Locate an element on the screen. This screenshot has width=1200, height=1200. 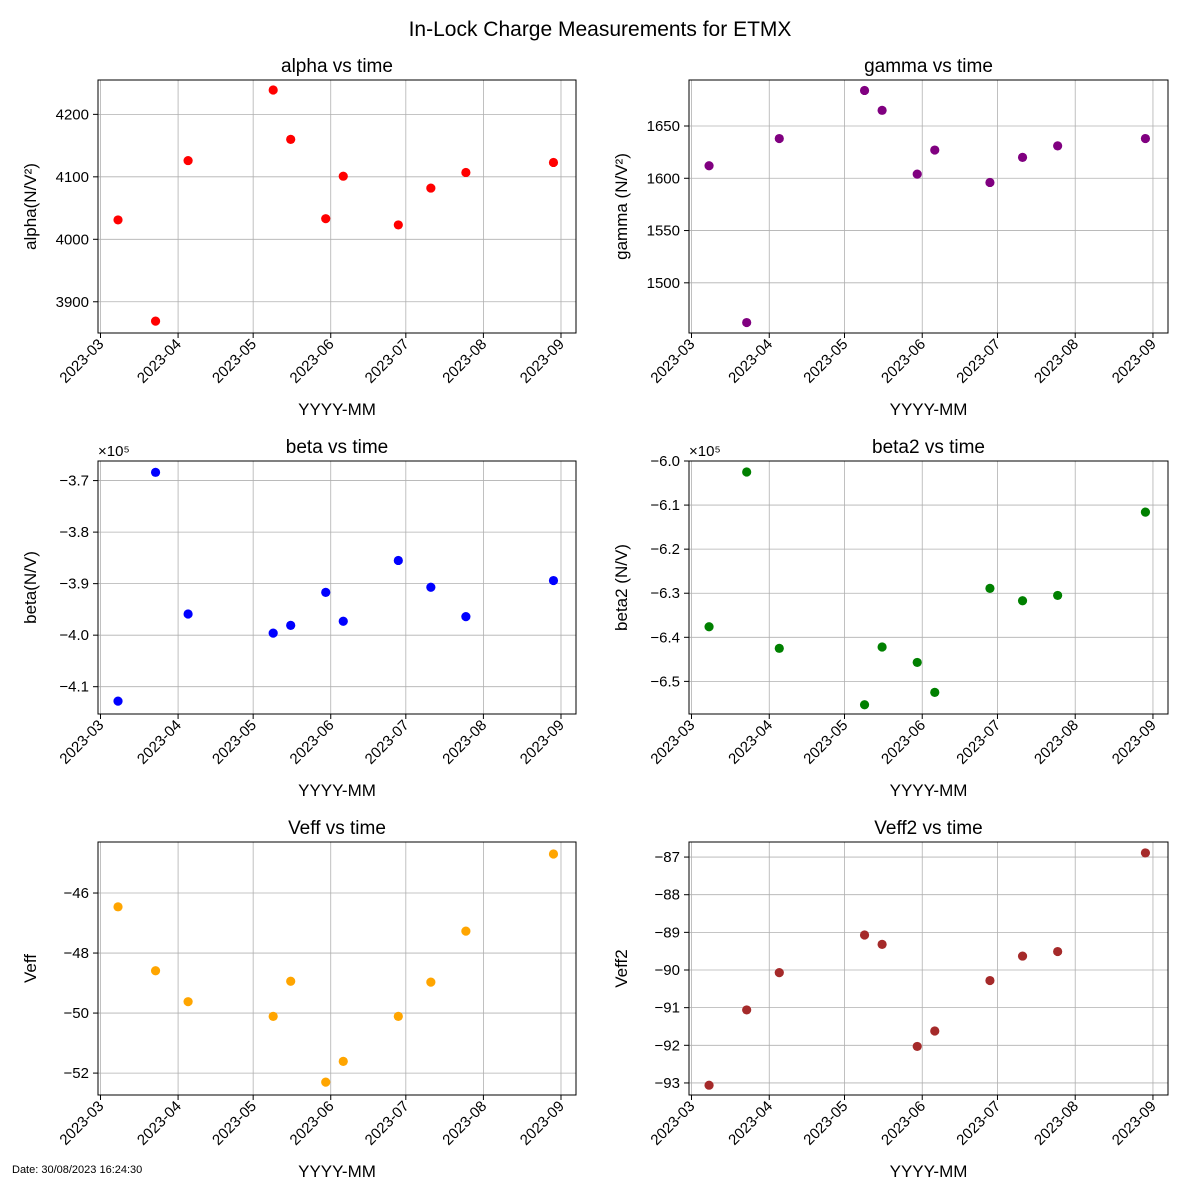
y-tick-label: −87 is located at coordinates (667, 857).